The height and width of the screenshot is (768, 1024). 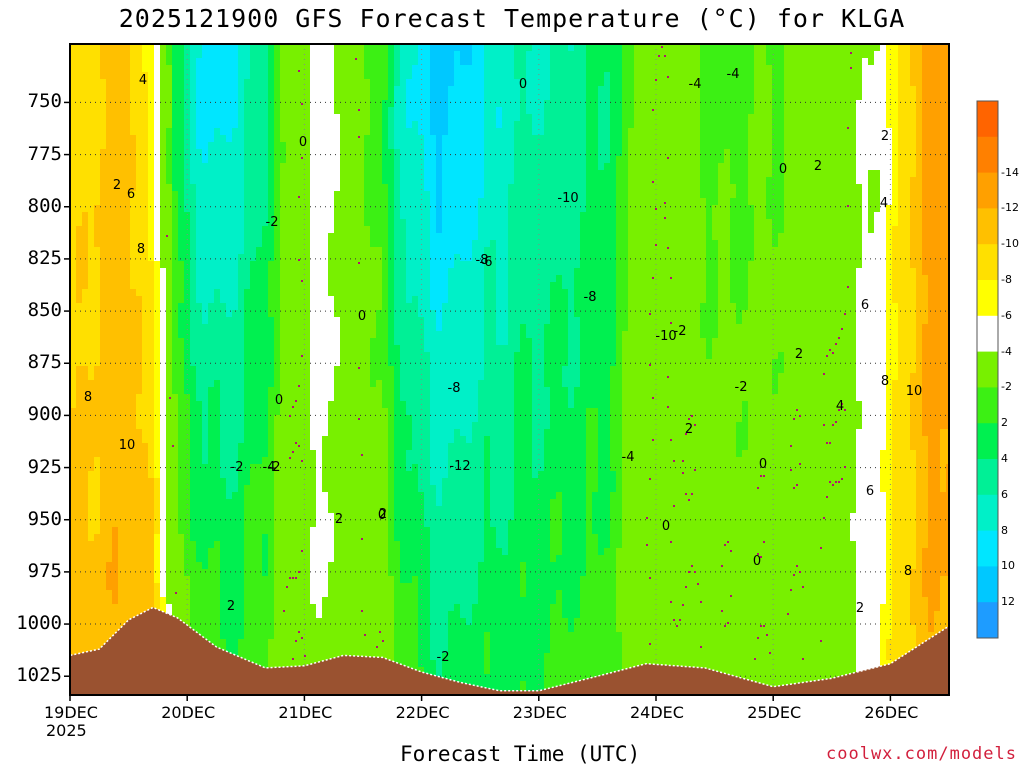 What do you see at coordinates (539, 712) in the screenshot?
I see `x-tick-label: 23DEC` at bounding box center [539, 712].